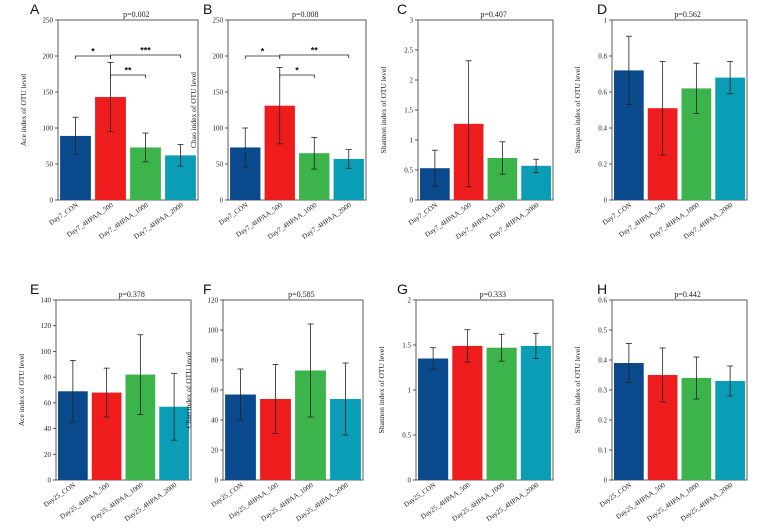 This screenshot has height=528, width=768. I want to click on y-tick-label-e-3: 60, so click(48, 403).